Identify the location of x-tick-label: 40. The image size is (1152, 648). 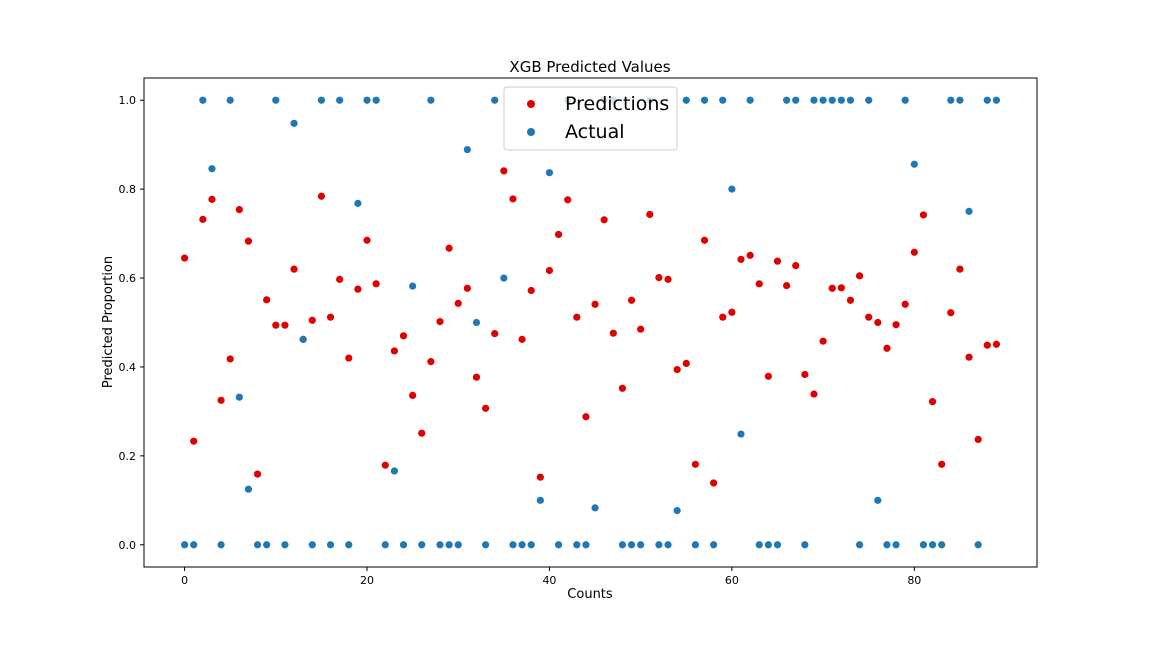
(549, 580).